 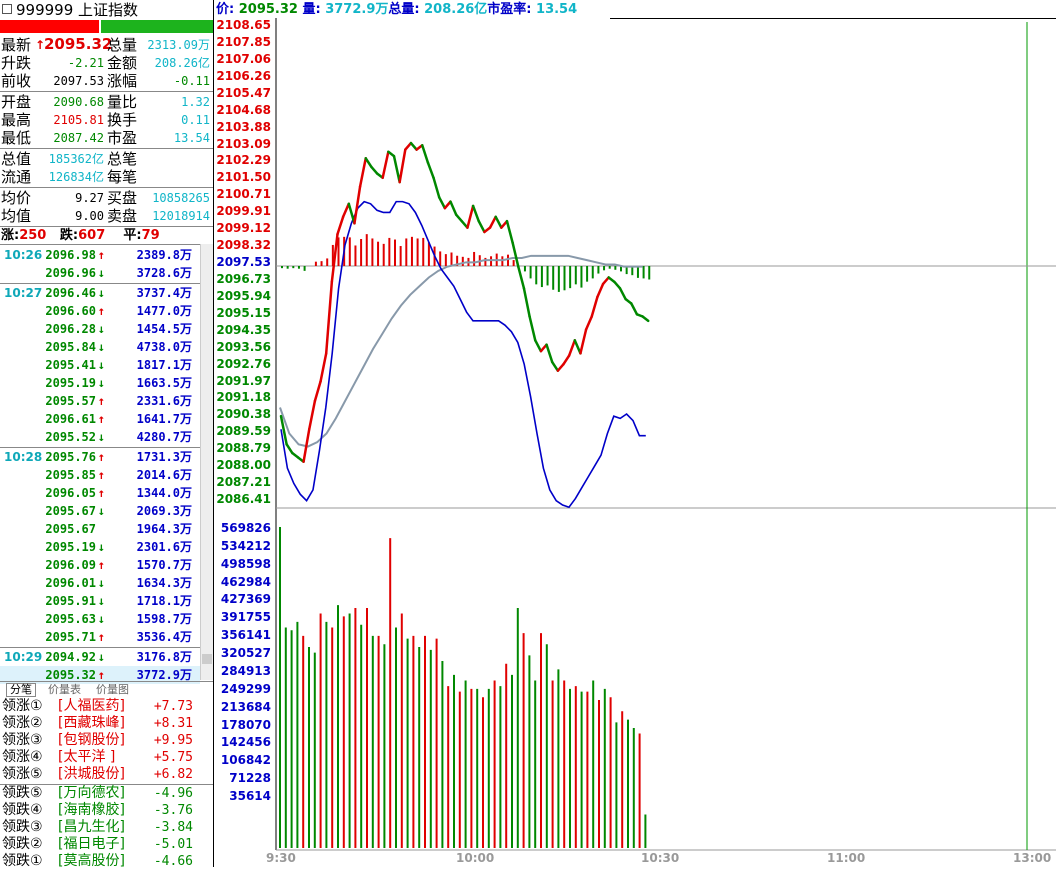 I want to click on up-count: 250, so click(x=33, y=235).